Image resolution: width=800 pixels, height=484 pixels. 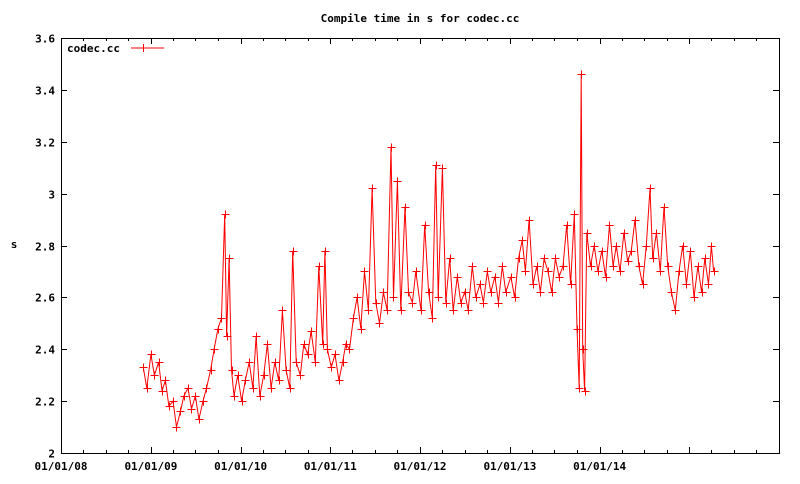 I want to click on x-tick-label: 01/01/11, so click(x=330, y=466).